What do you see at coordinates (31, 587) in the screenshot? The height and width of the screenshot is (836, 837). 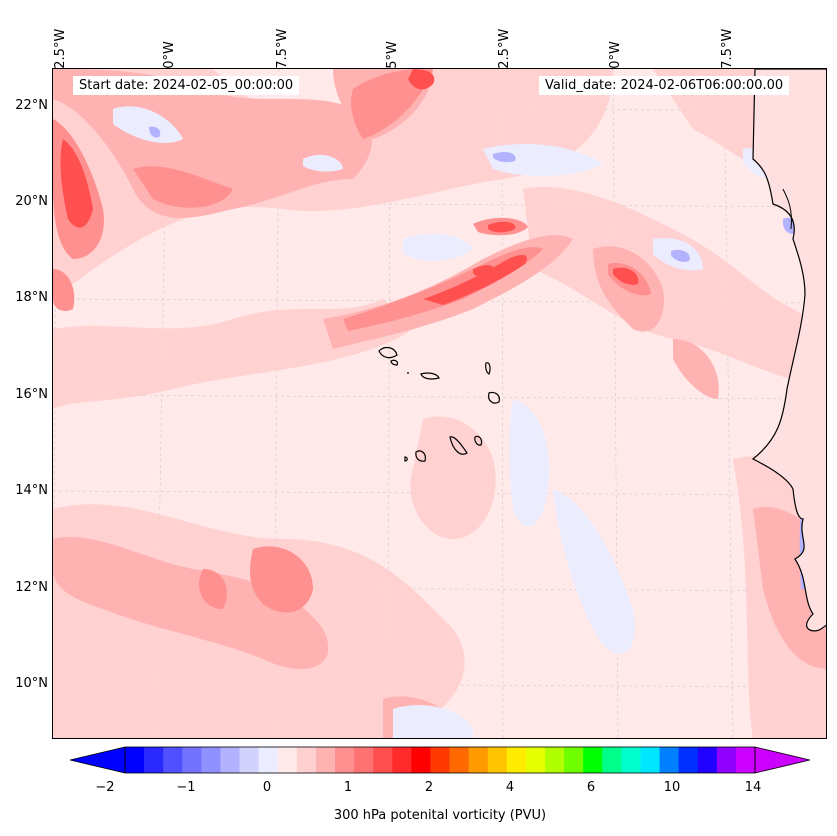 I see `lat-label-12n: 12°N` at bounding box center [31, 587].